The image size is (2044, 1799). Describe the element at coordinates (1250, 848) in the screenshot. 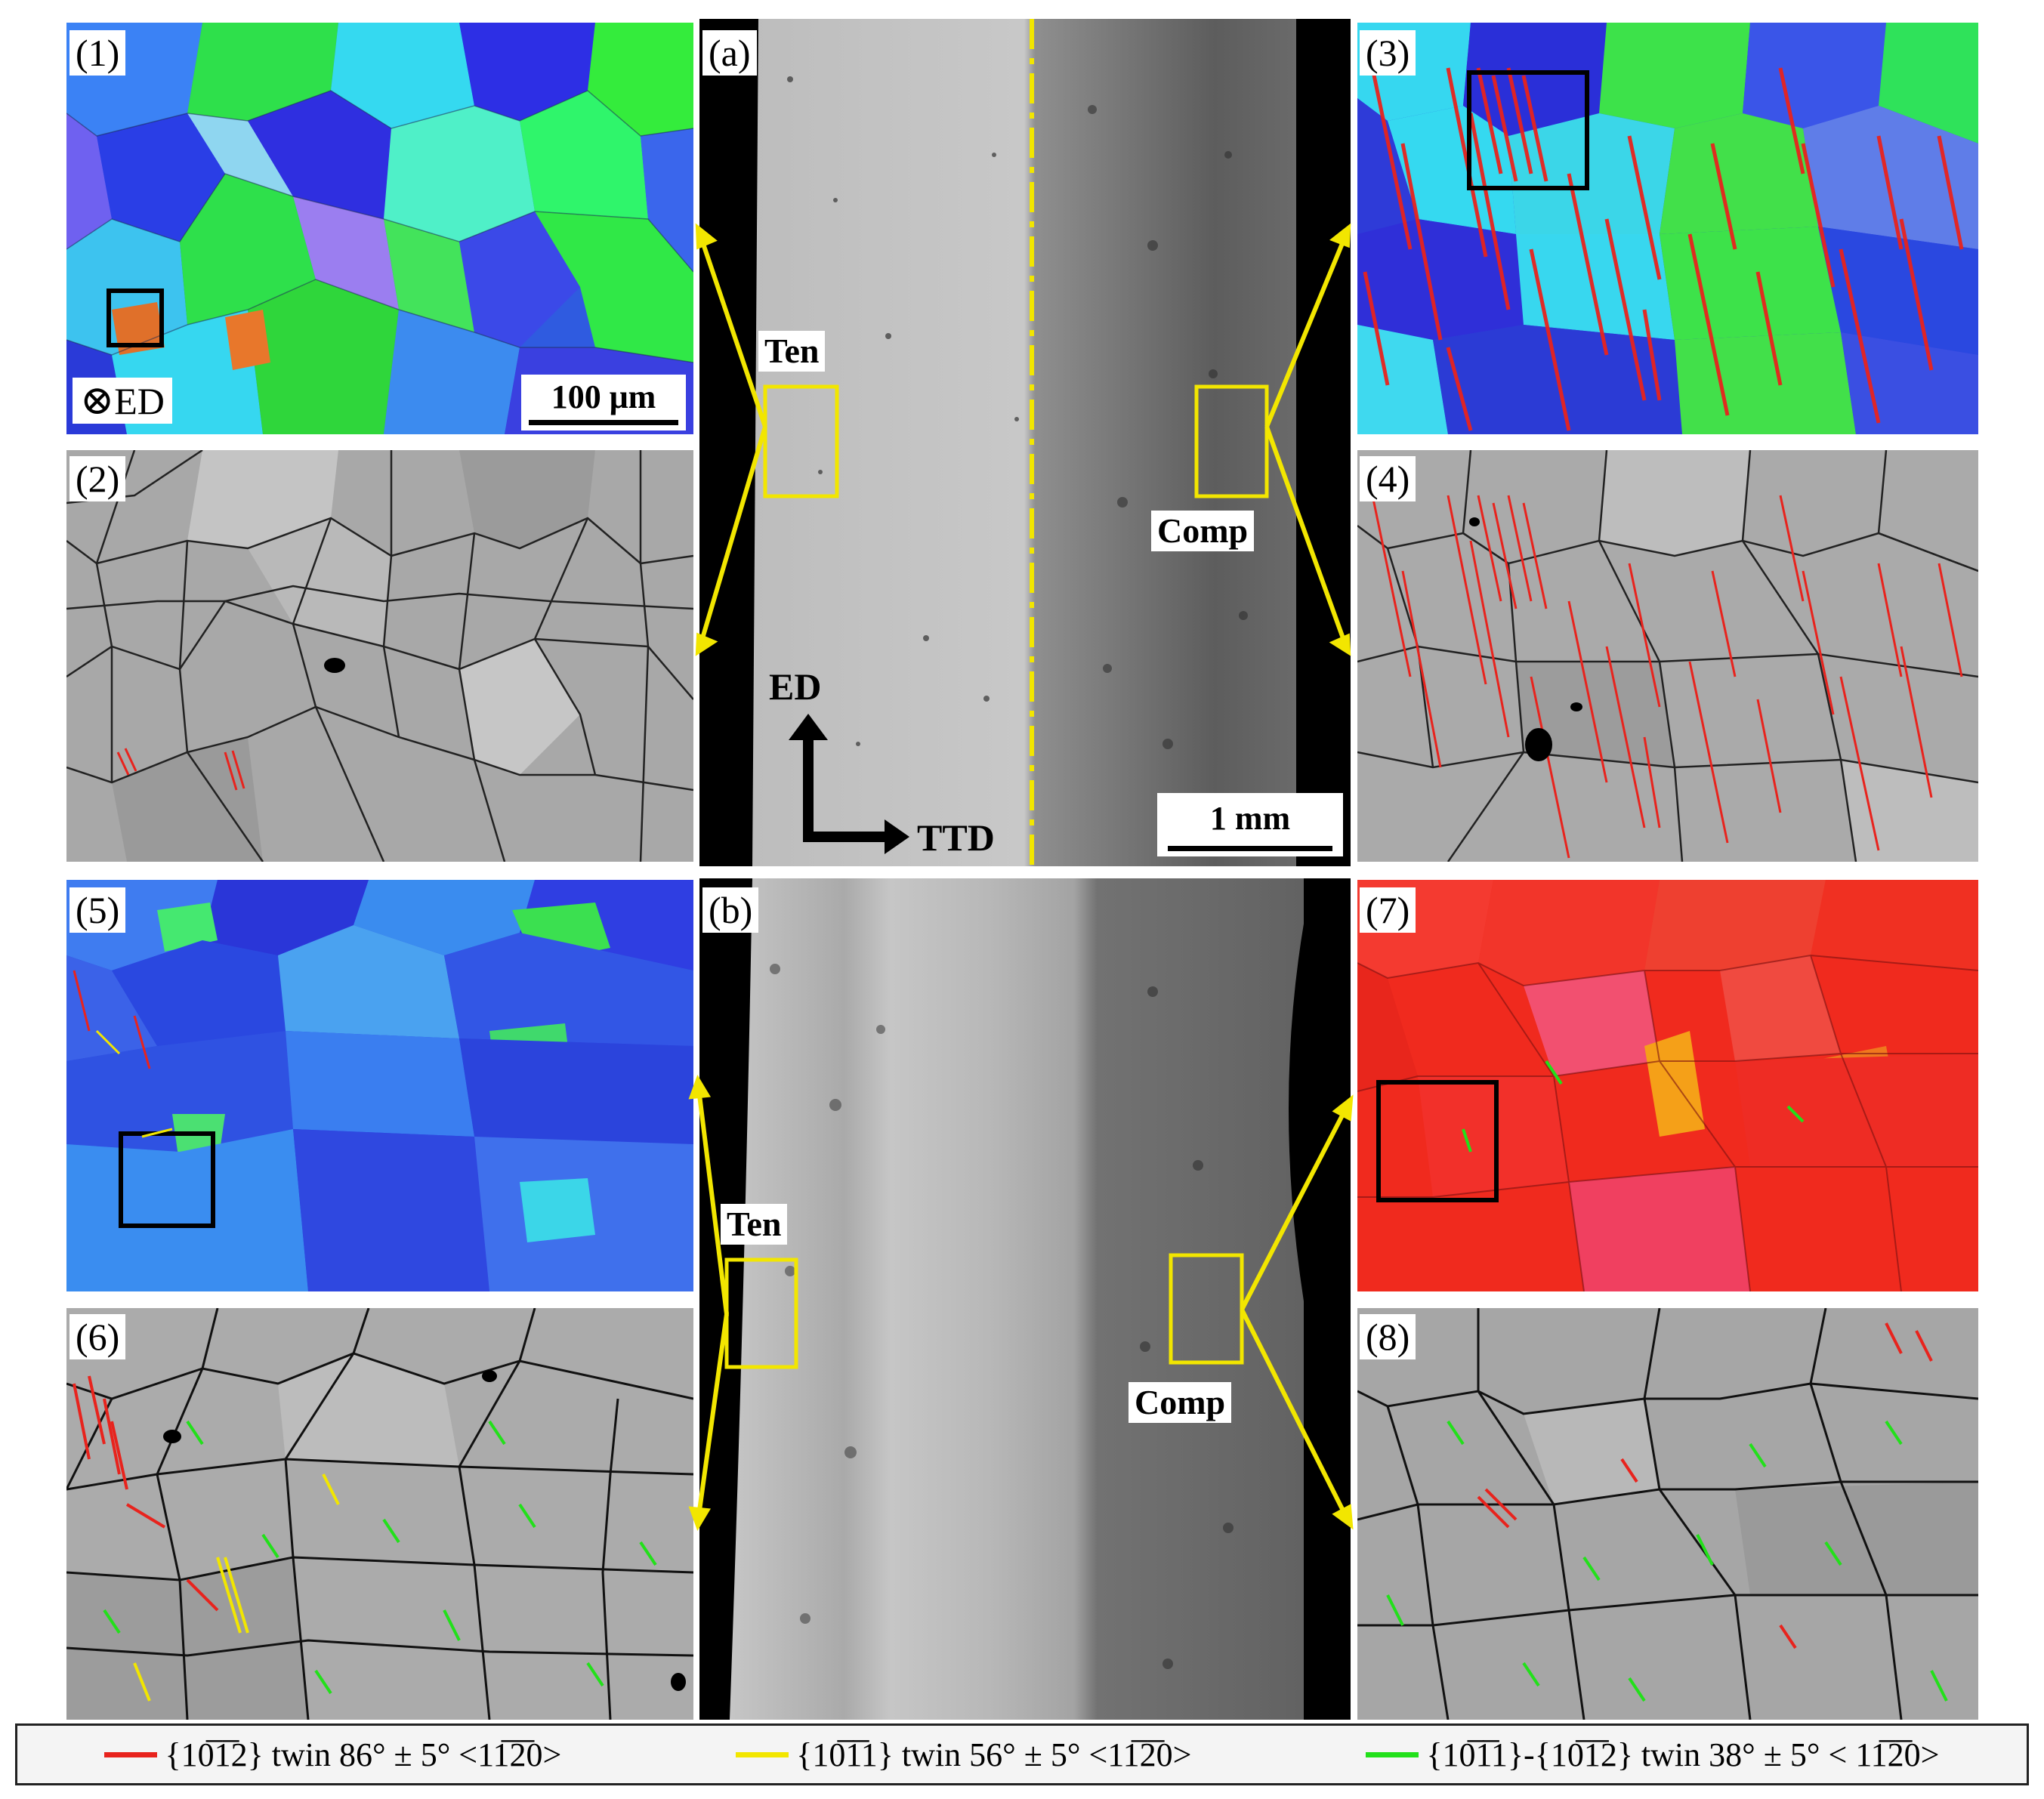

I see `scale-bar-1mm-line` at that location.